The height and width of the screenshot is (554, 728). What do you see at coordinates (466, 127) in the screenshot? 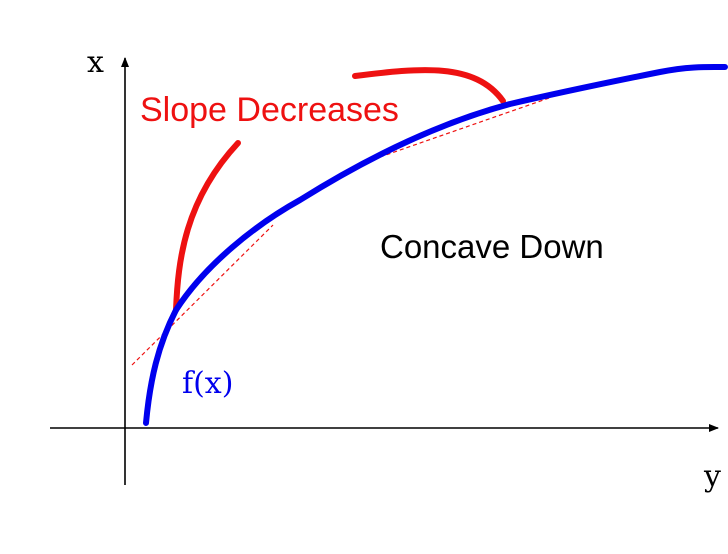
I see `tangent-line-upper` at bounding box center [466, 127].